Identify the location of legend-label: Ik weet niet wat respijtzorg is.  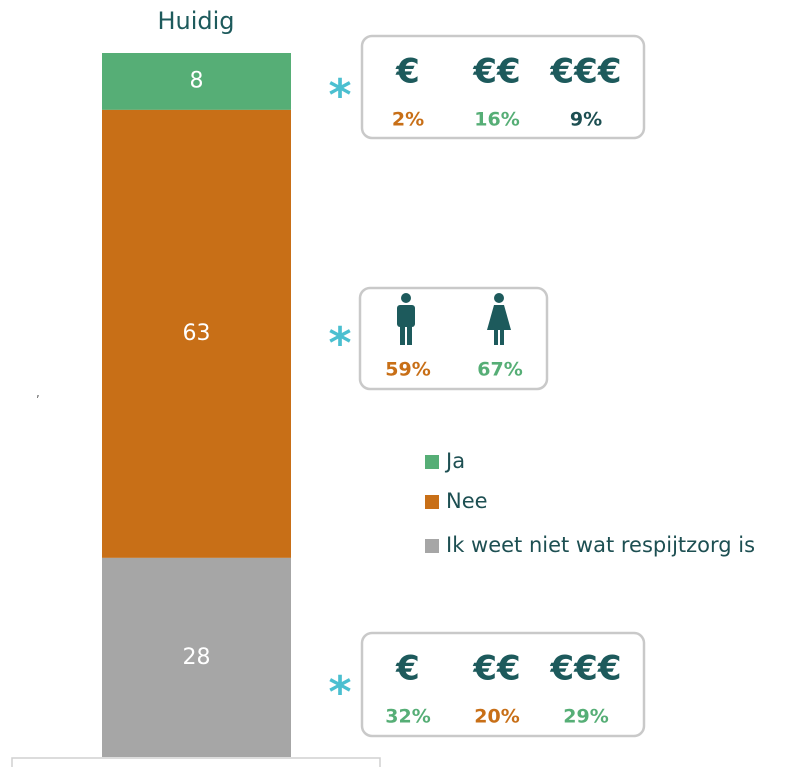
(600, 545).